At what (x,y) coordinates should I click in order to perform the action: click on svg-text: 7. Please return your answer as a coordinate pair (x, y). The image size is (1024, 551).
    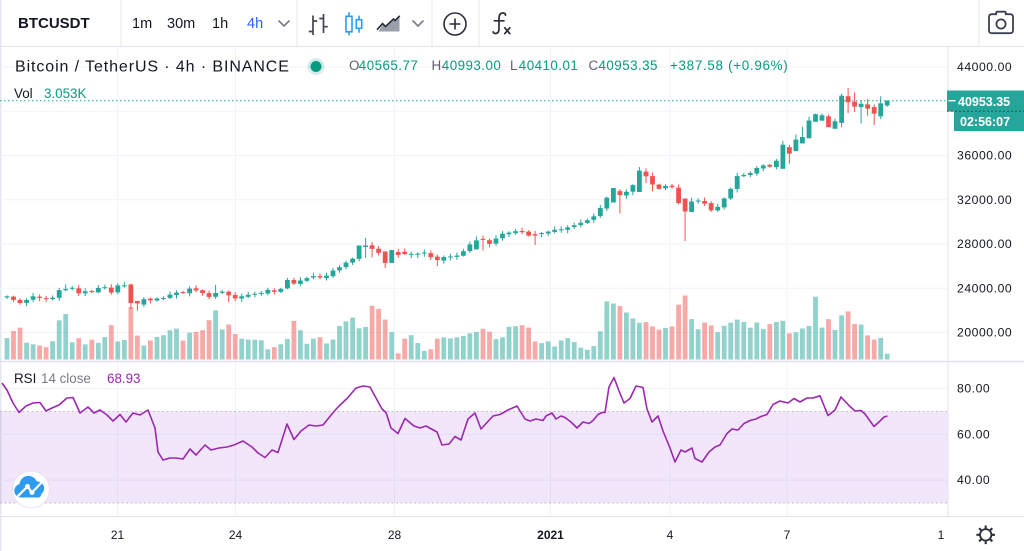
    Looking at the image, I should click on (787, 535).